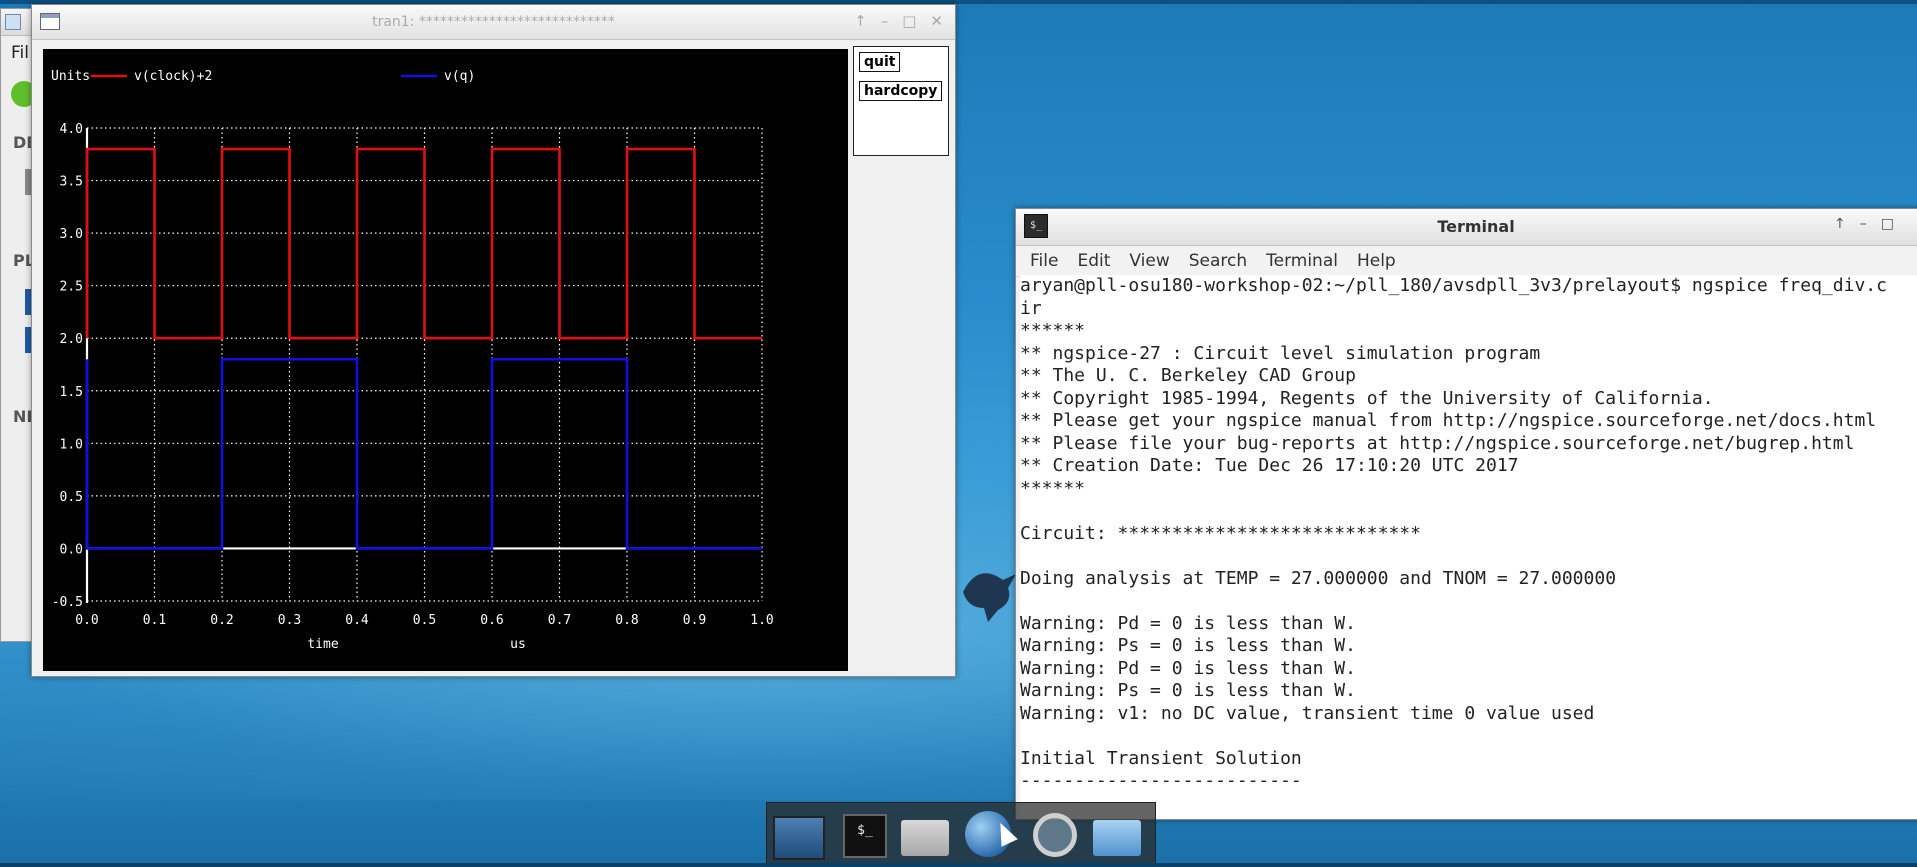 This screenshot has width=1917, height=867. Describe the element at coordinates (901, 91) in the screenshot. I see `hardcopy-button: hardcopy` at that location.